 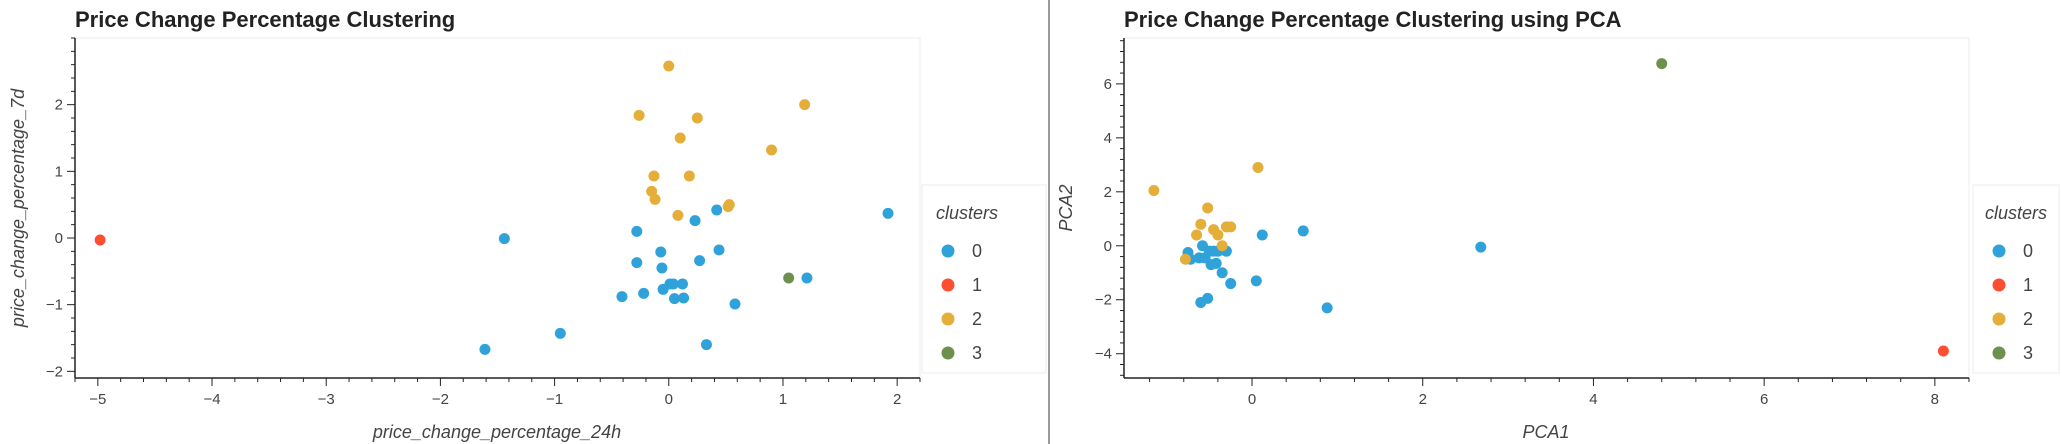 What do you see at coordinates (1108, 84) in the screenshot?
I see `y-tick-label: 6` at bounding box center [1108, 84].